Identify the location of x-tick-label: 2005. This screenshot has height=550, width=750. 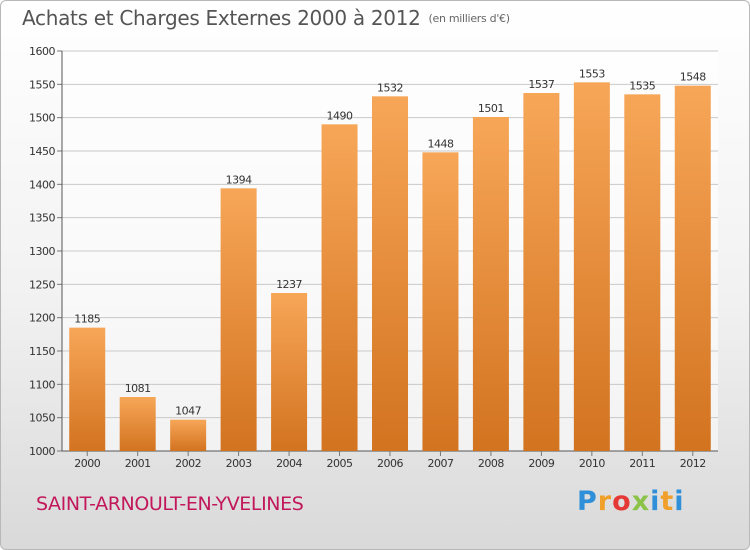
(340, 463).